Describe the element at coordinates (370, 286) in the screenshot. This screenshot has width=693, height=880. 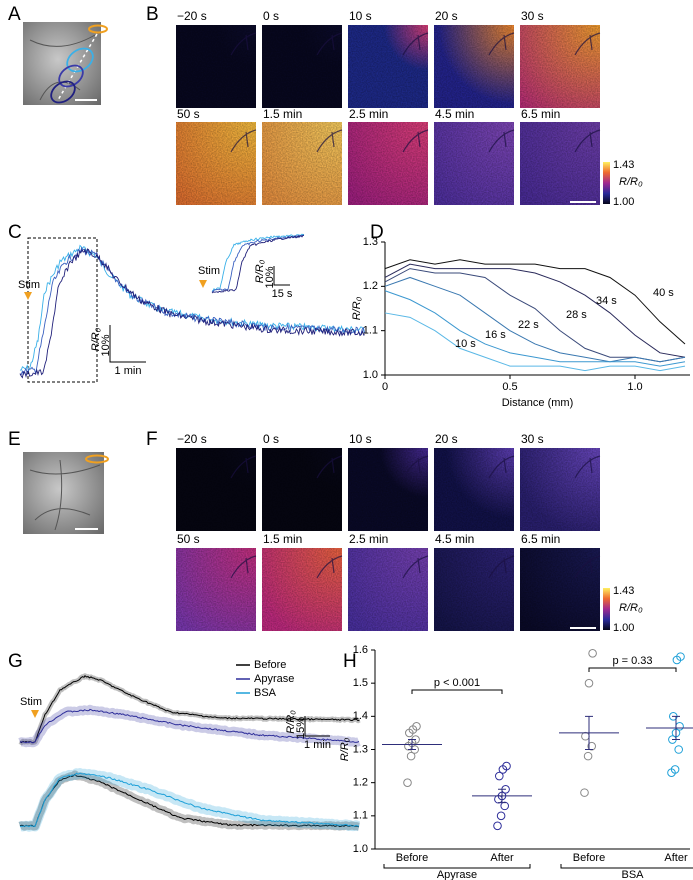
I see `y-tick-label: 1.2` at that location.